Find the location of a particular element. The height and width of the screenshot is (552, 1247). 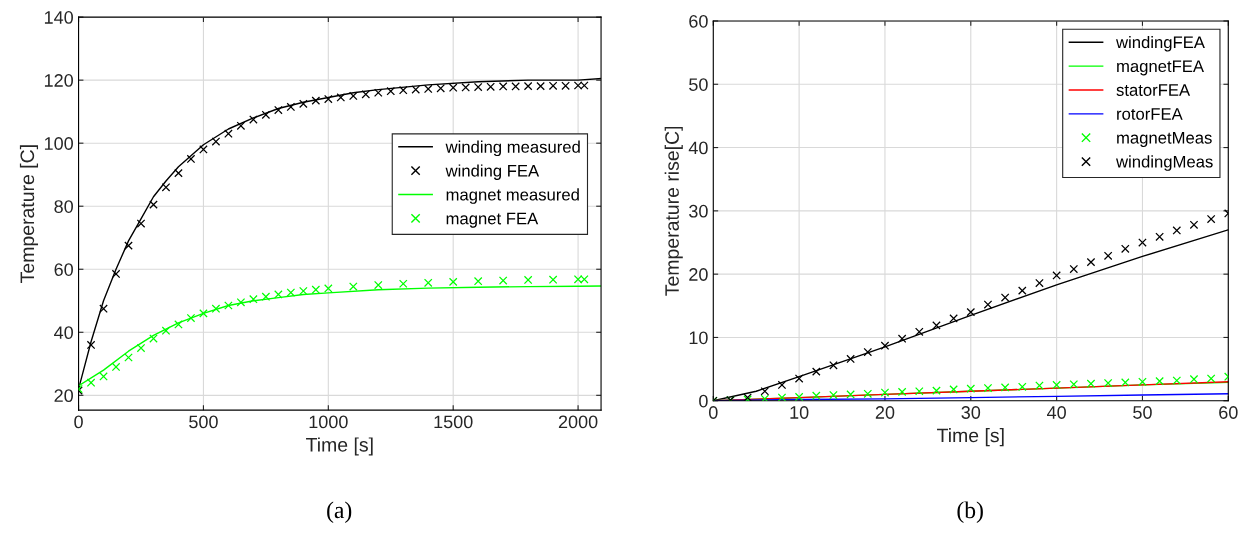

y-tick-label: 120 is located at coordinates (58, 80).